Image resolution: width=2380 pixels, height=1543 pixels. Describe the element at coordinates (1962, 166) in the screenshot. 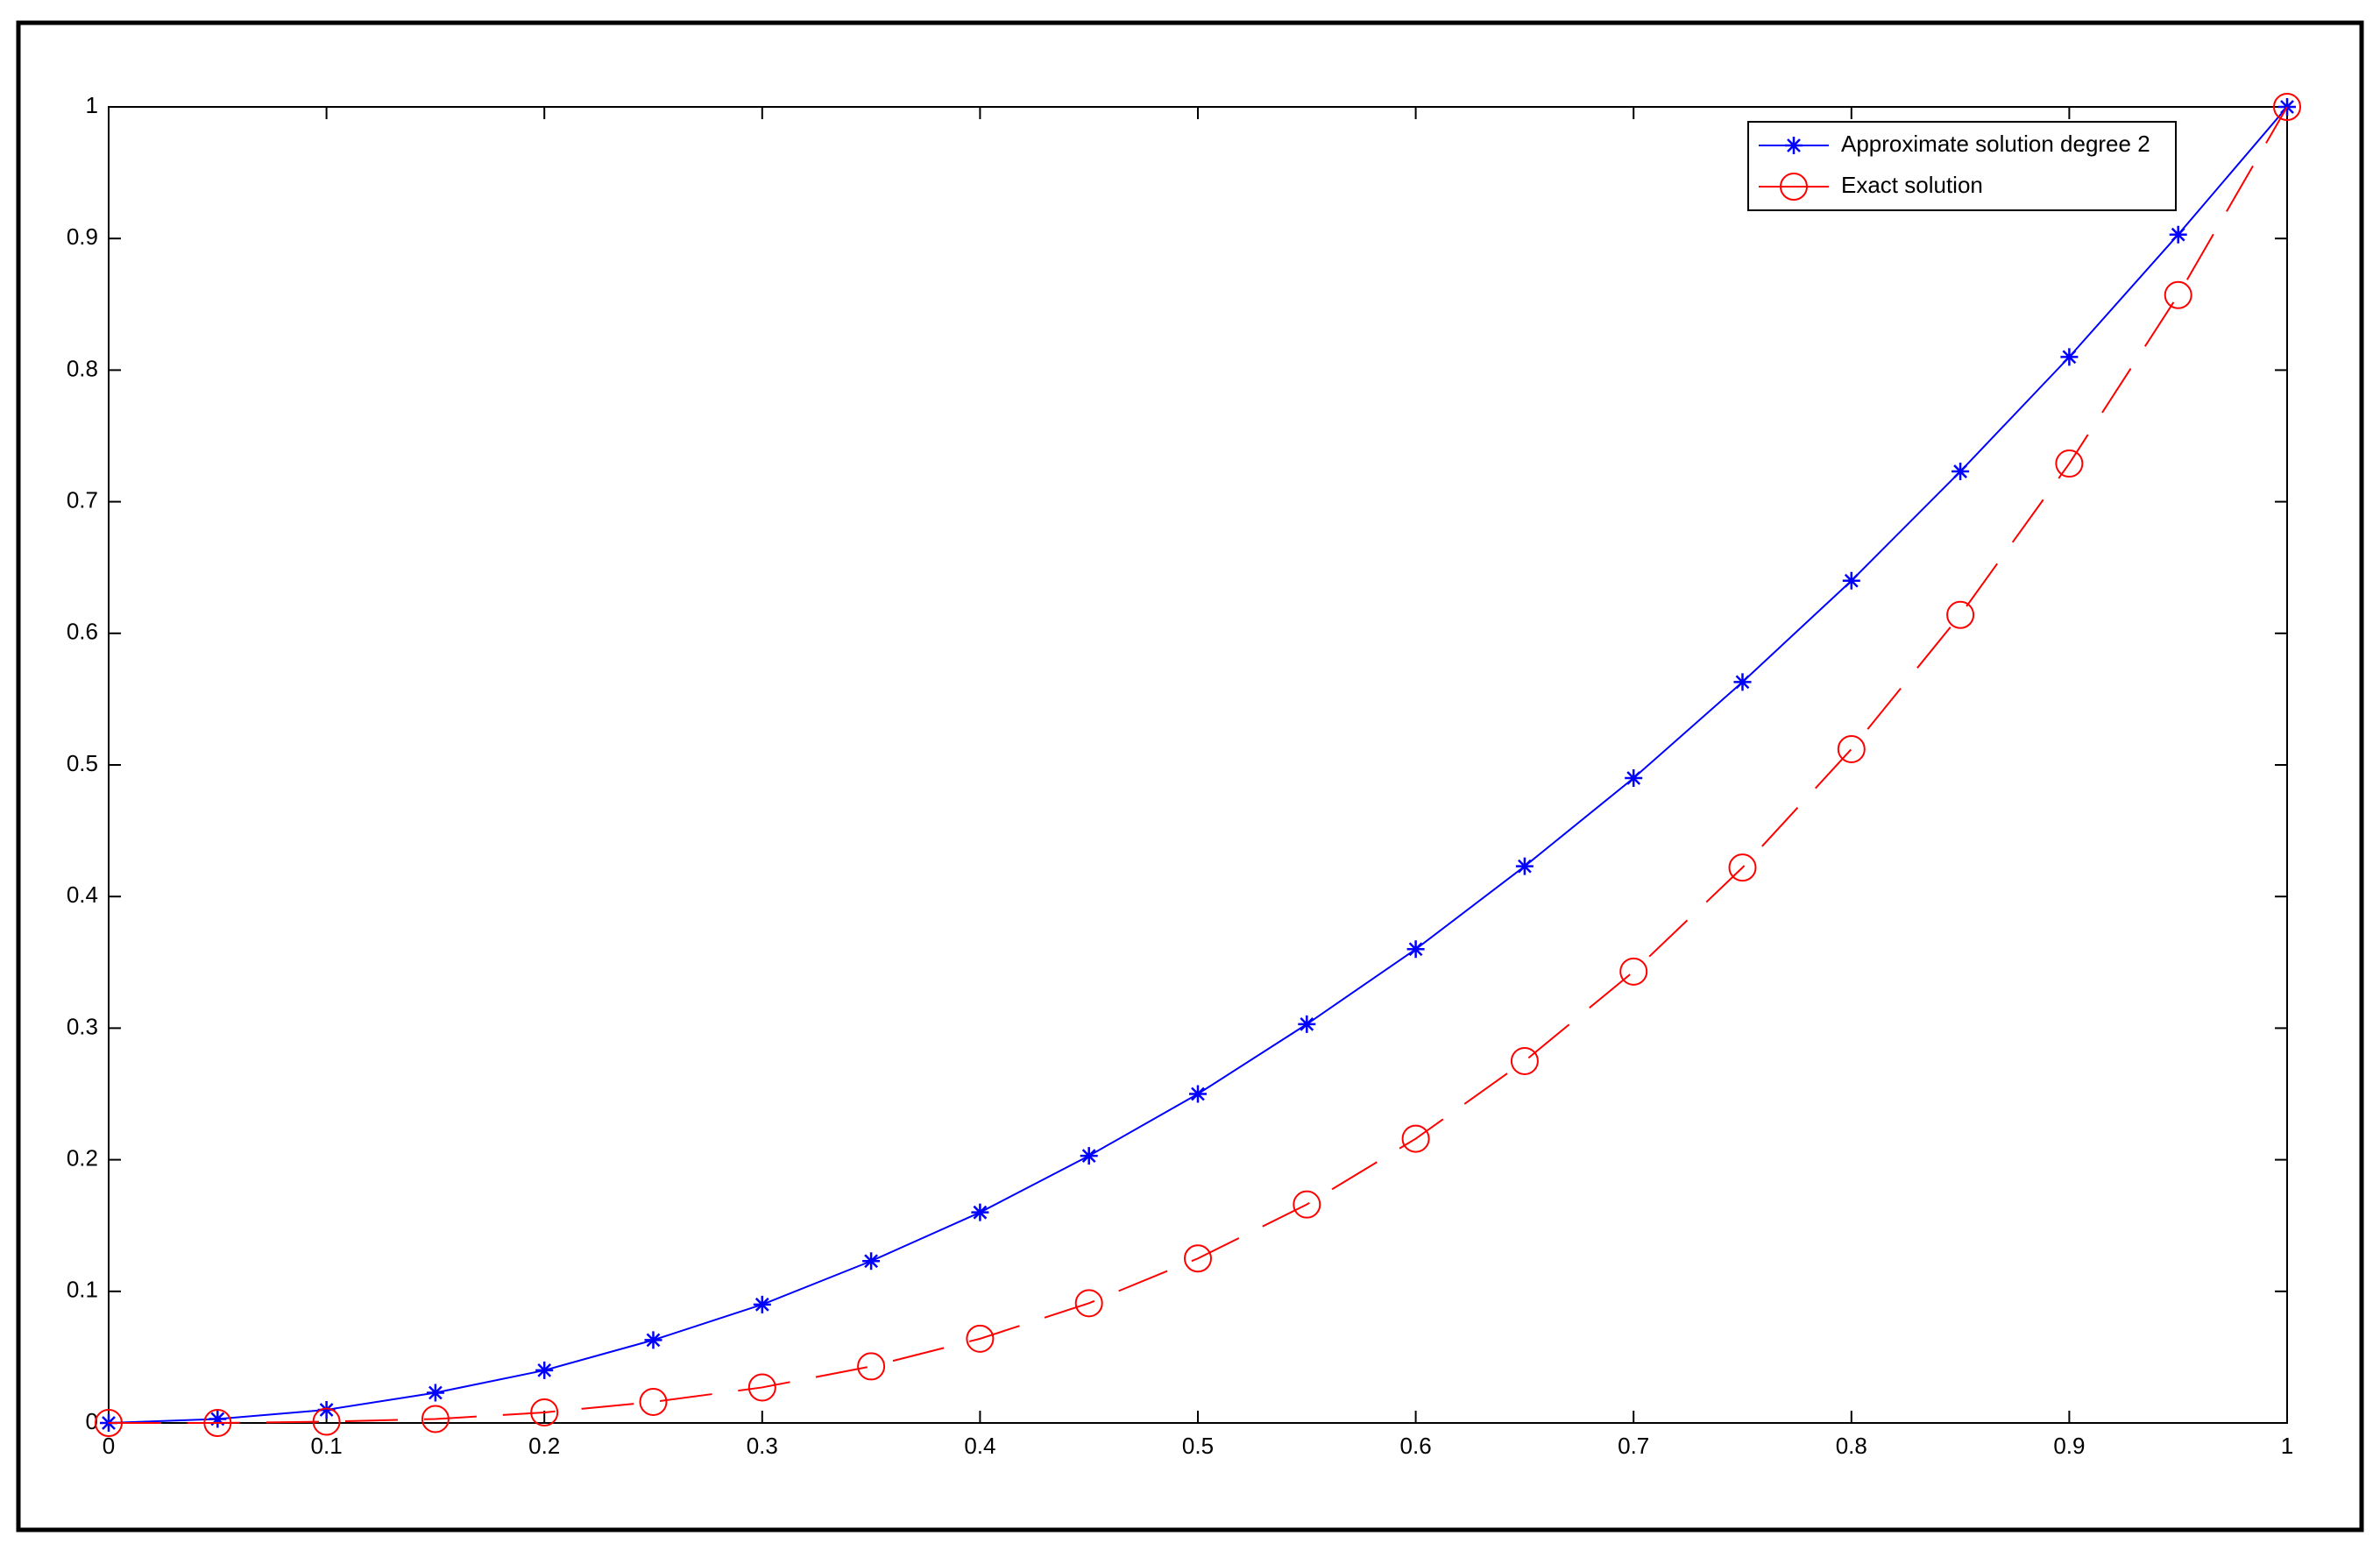

I see `legend-box` at that location.